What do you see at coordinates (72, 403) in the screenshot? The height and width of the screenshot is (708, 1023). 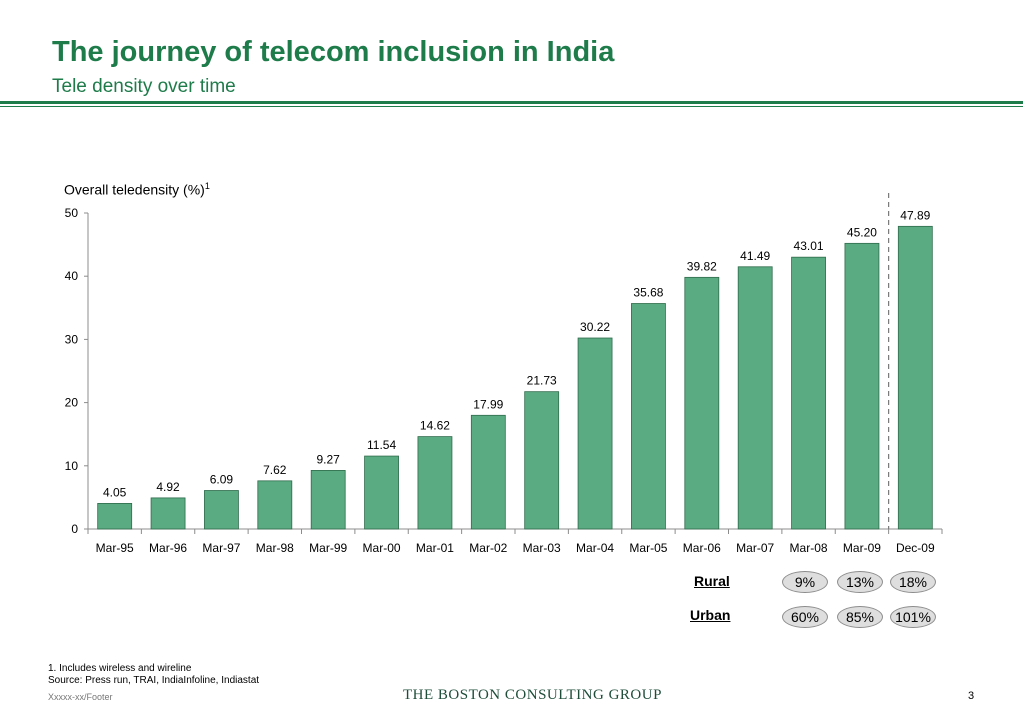 I see `y-tick-label: 20` at bounding box center [72, 403].